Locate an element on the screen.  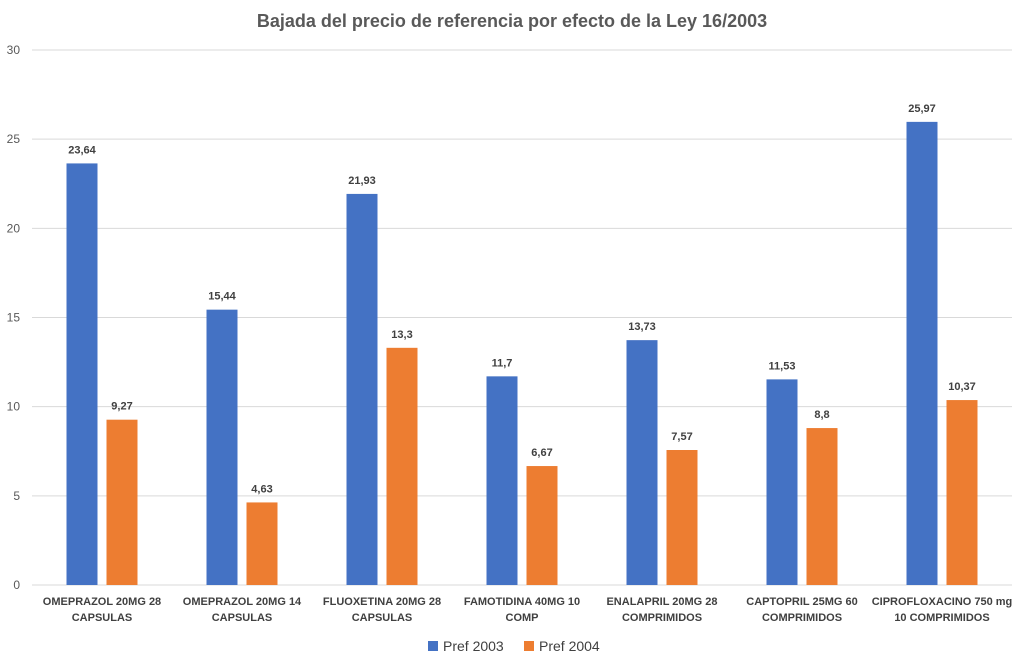
legend-label: Pref 2004 is located at coordinates (569, 646).